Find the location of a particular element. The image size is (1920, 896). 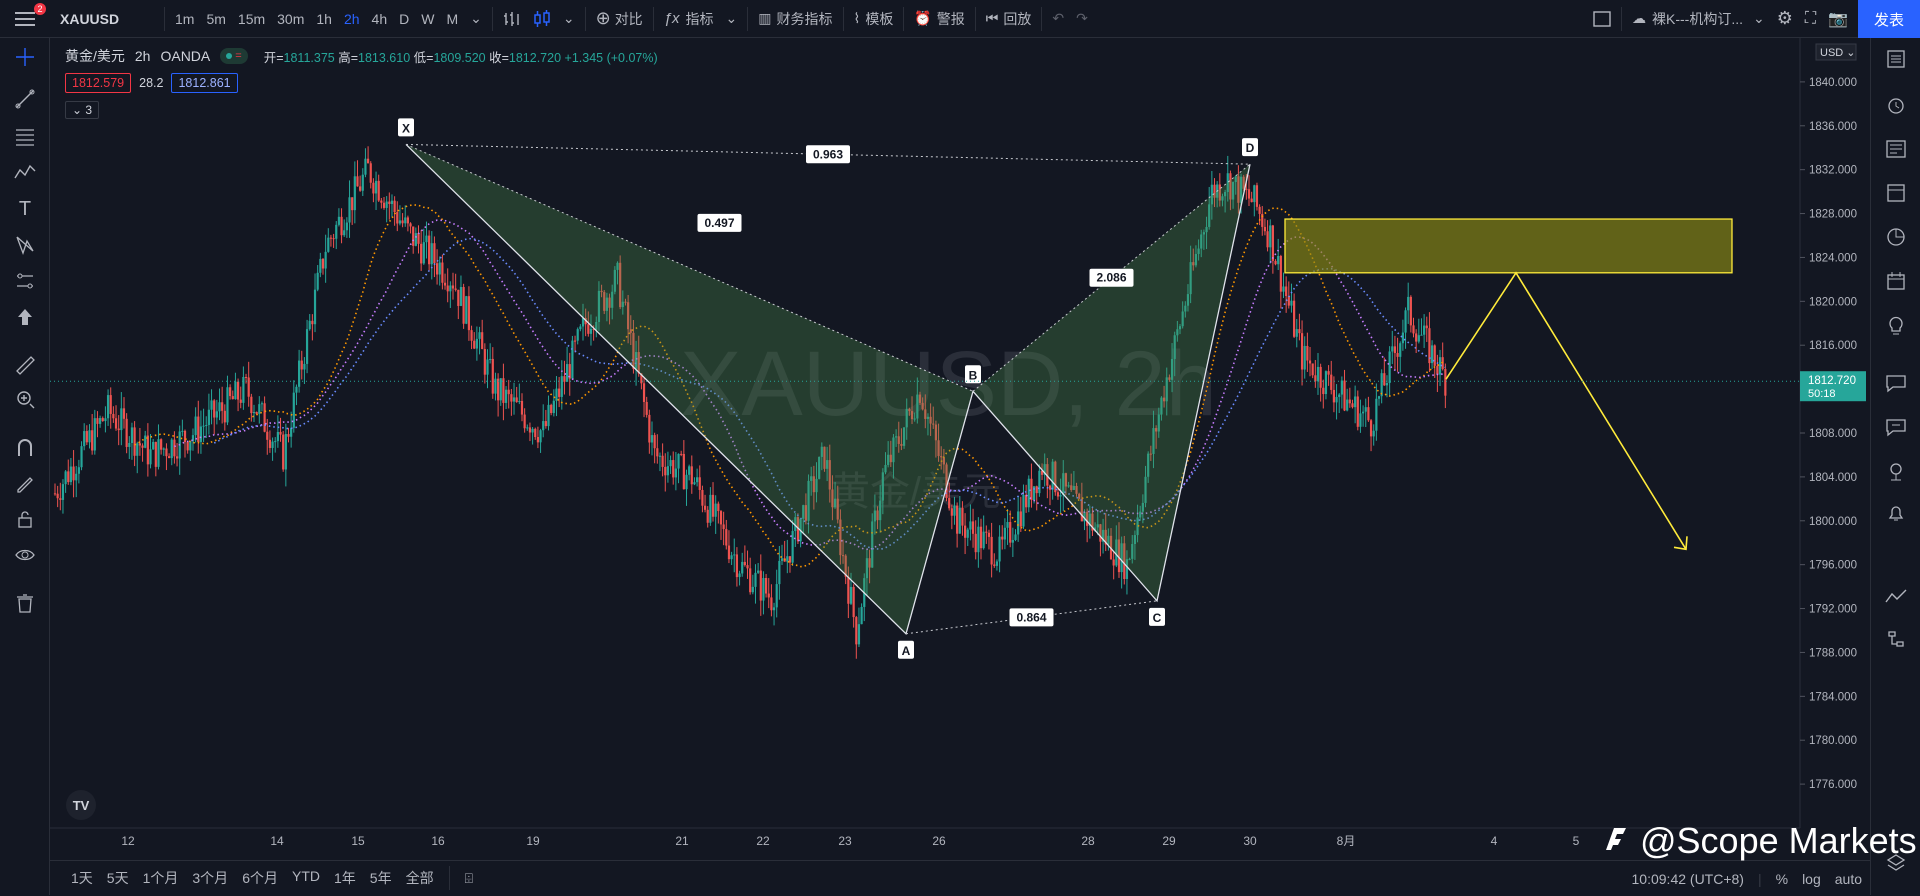

timeframe-2h: 2h is located at coordinates (351, 18).